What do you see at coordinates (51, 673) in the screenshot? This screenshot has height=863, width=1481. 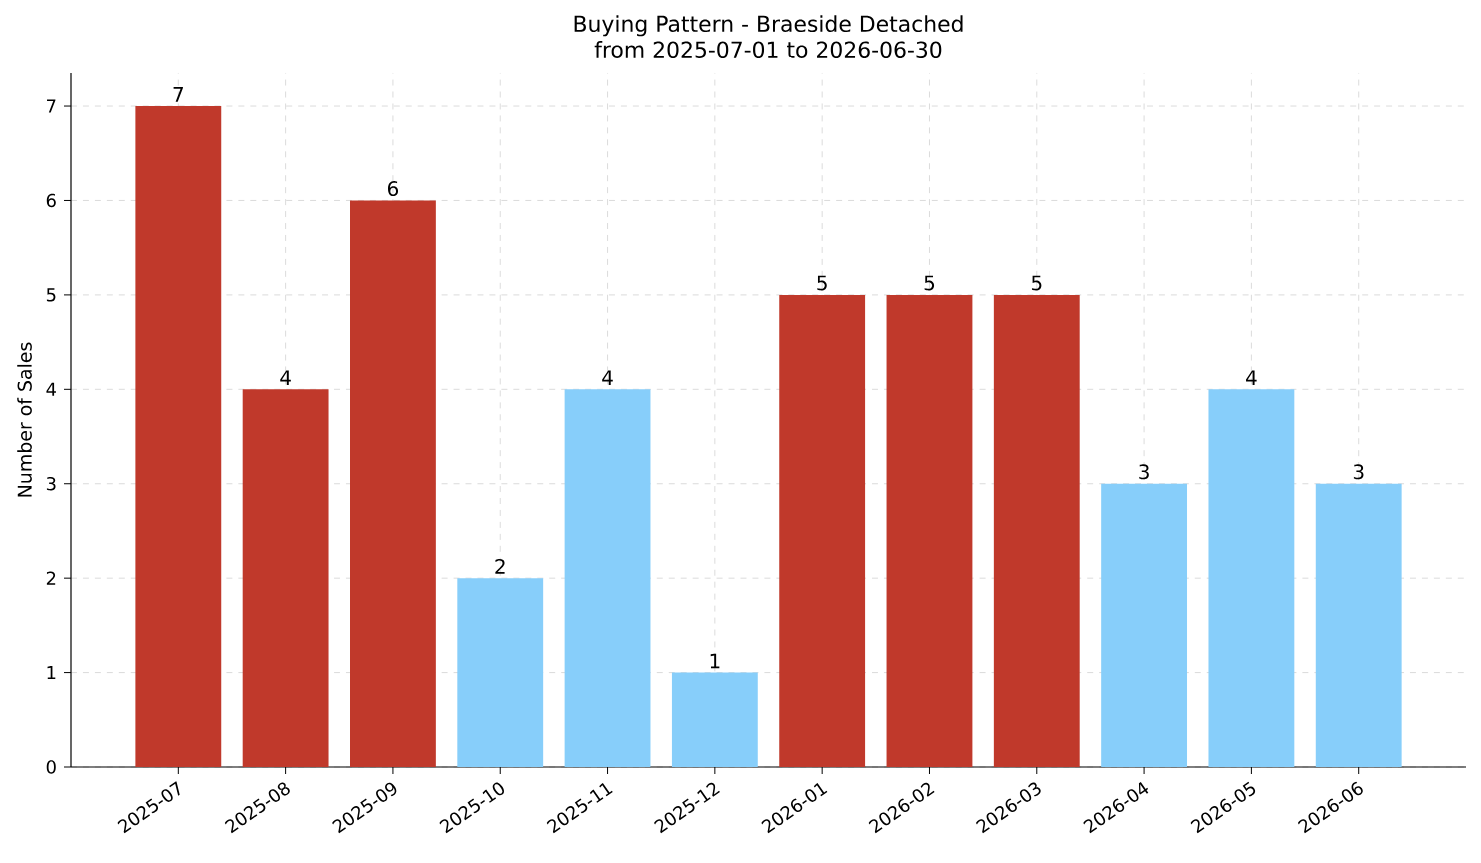 I see `y-tick-label: 1` at bounding box center [51, 673].